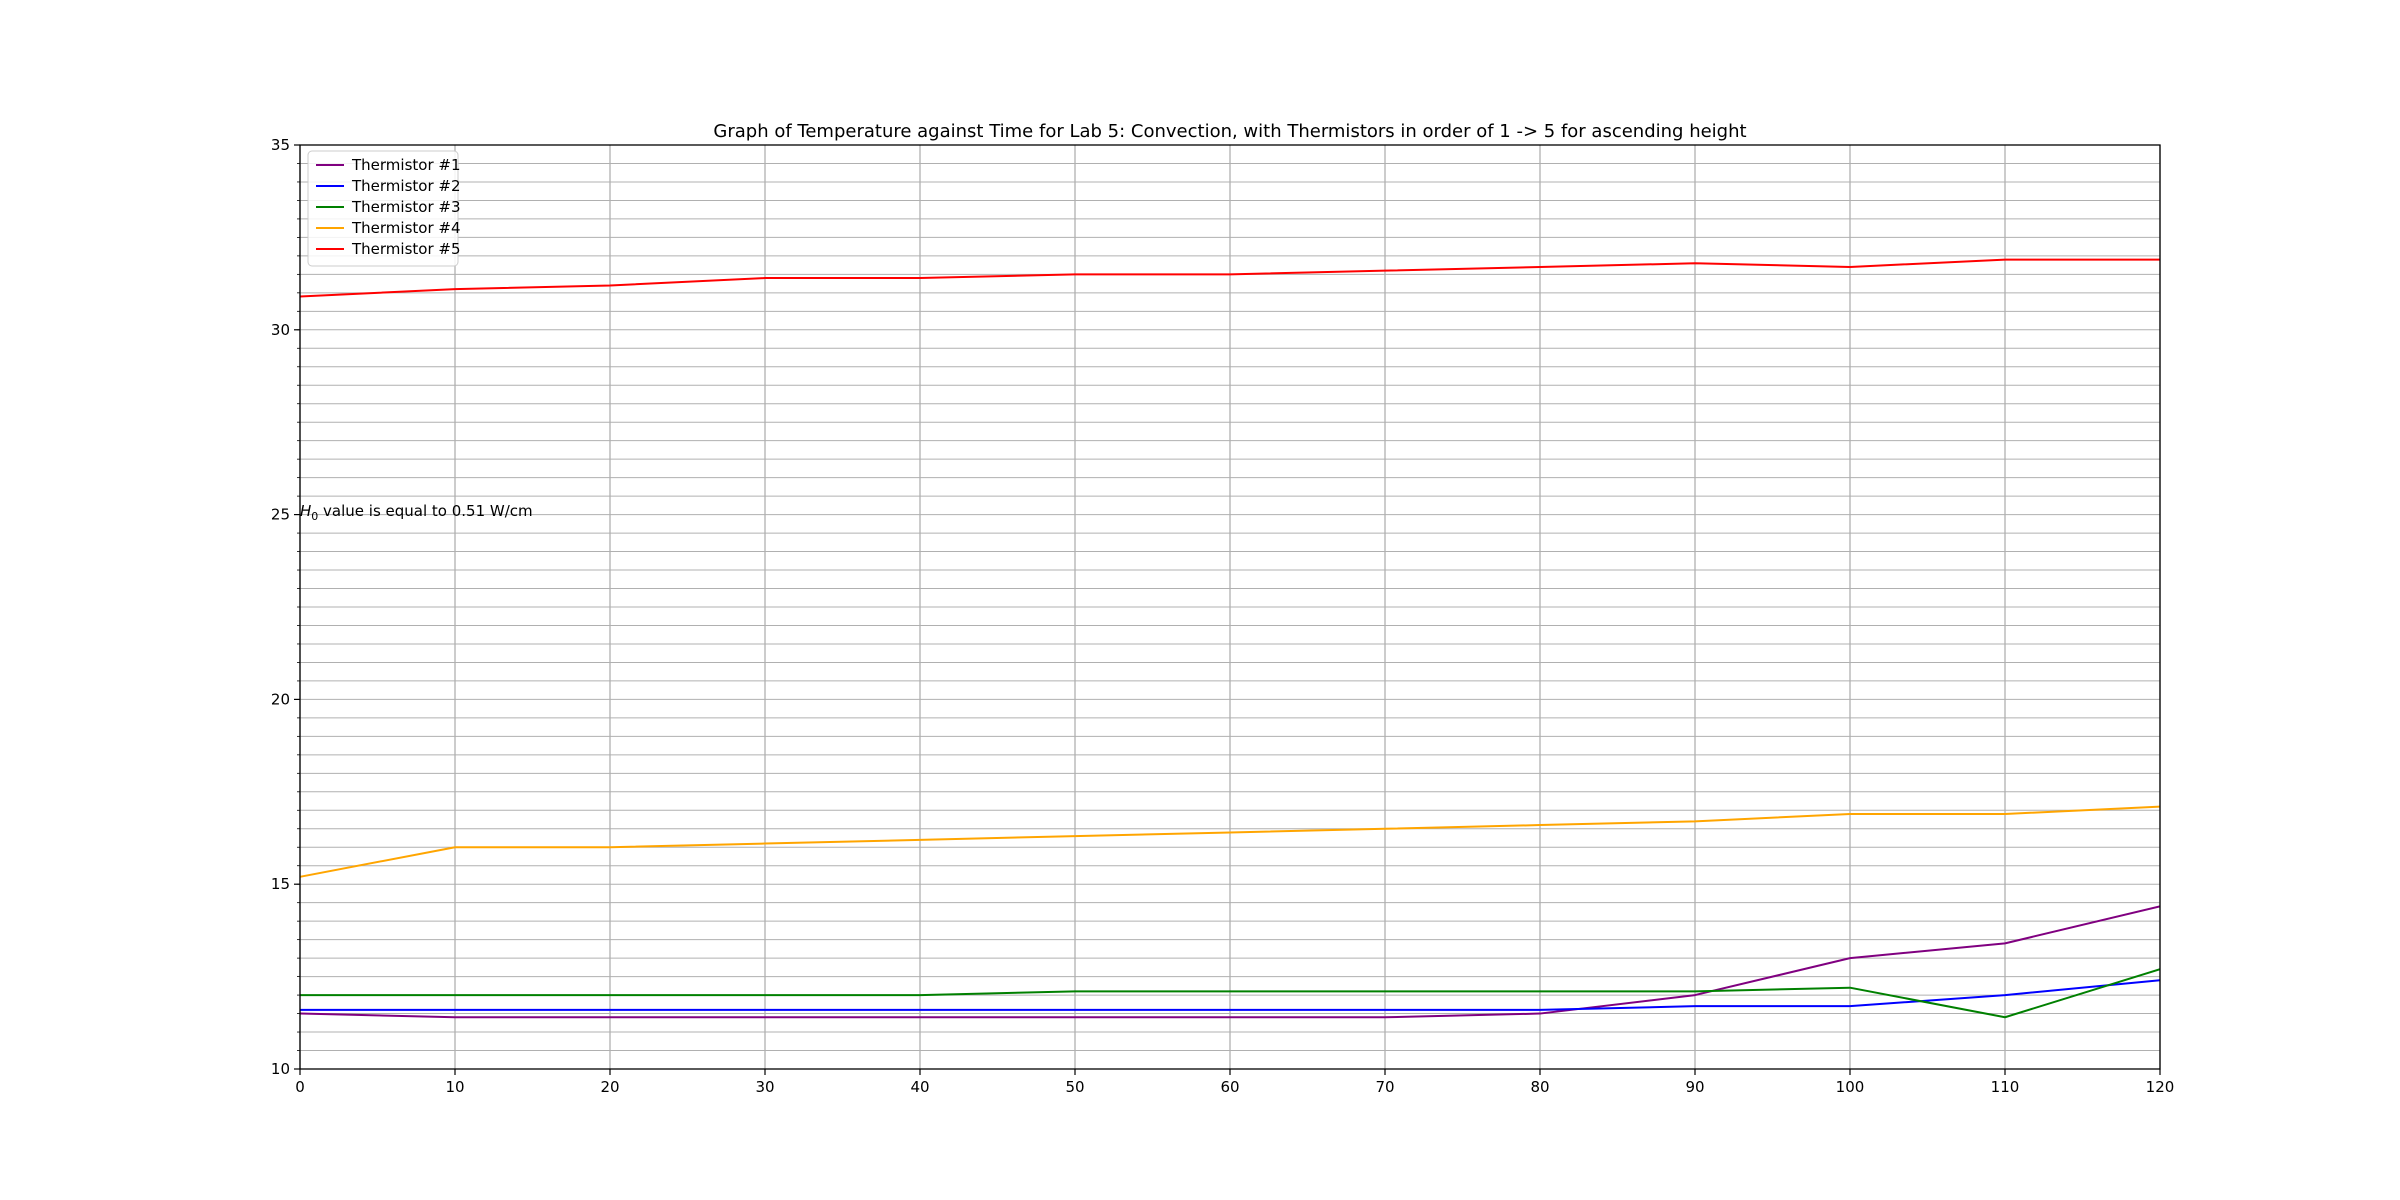  I want to click on annotation-text: H0 value is equal to 0.51 W/cm, so click(416, 512).